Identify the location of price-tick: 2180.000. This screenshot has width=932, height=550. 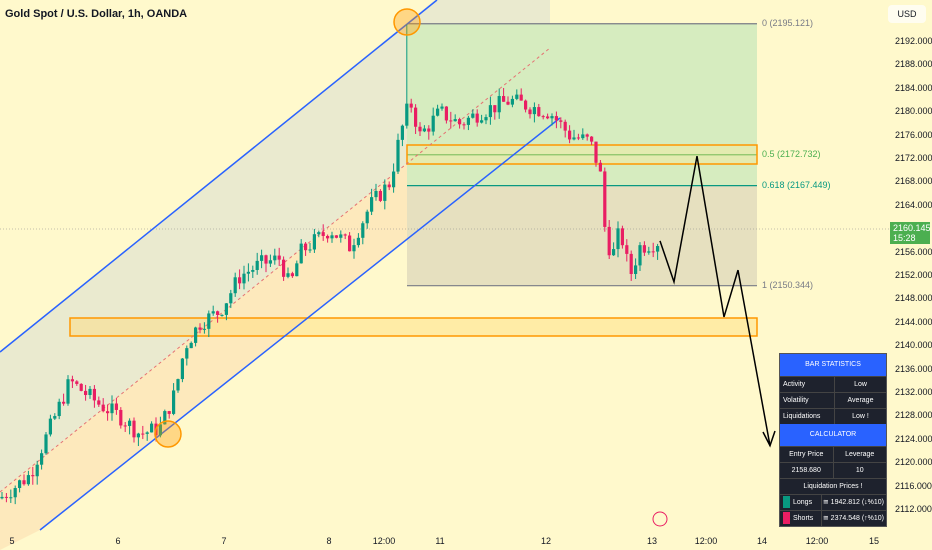
(913, 111).